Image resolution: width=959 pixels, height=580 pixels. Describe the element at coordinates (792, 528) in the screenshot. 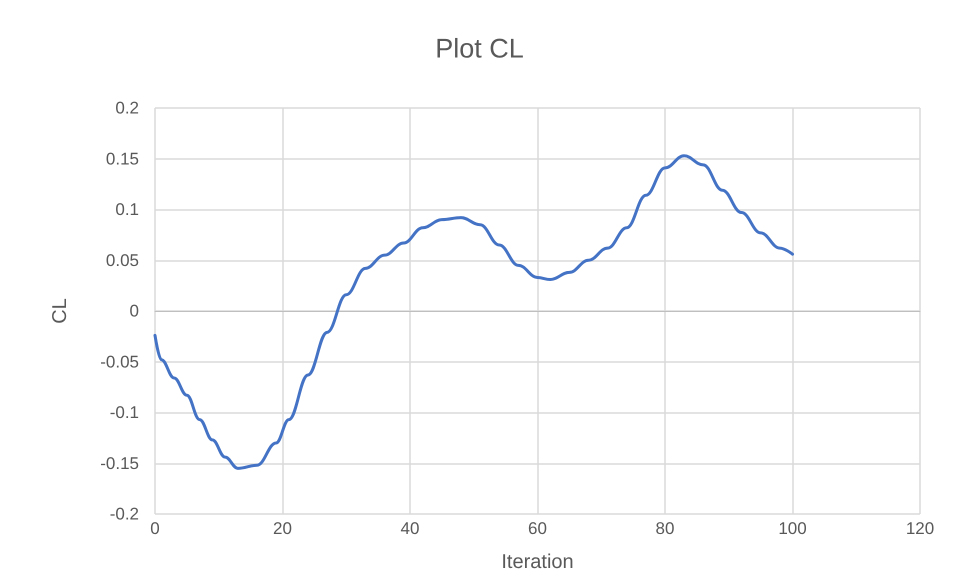

I see `x-tick-label: 100` at that location.